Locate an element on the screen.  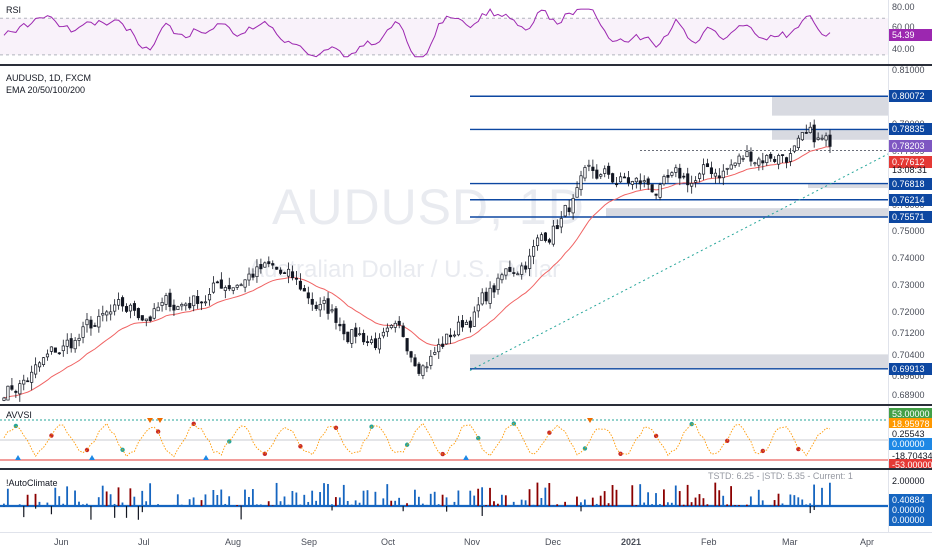
price-tick-label: 0.74000 is located at coordinates (908, 258).